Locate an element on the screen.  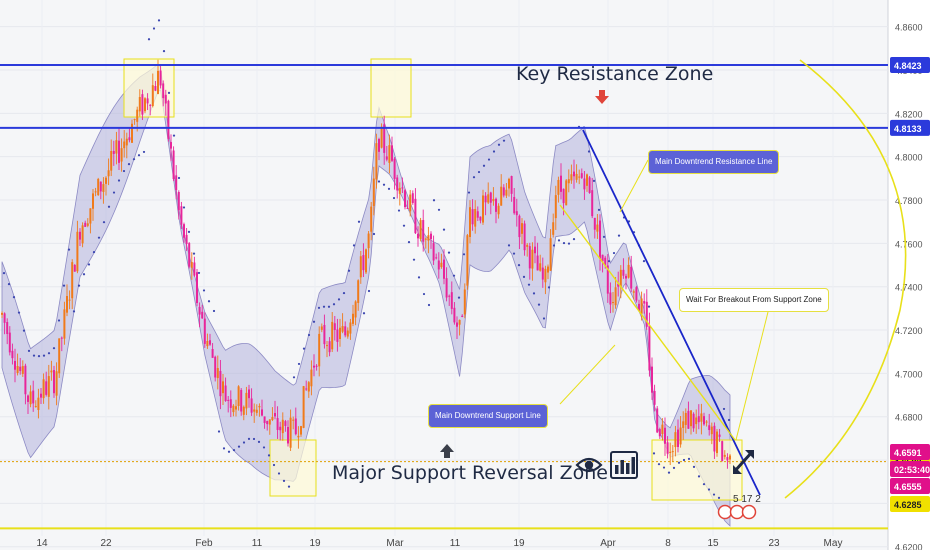
price-tag is located at coordinates (910, 486).